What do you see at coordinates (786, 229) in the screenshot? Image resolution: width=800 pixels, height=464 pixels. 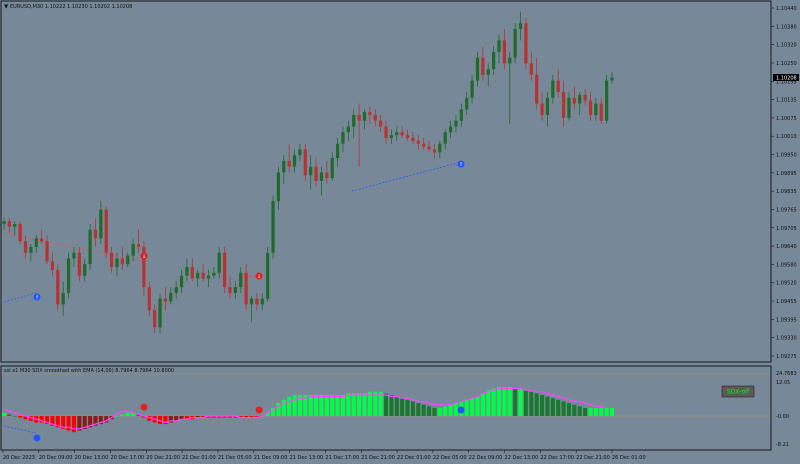 I see `price-tick-label: 1.09705` at bounding box center [786, 229].